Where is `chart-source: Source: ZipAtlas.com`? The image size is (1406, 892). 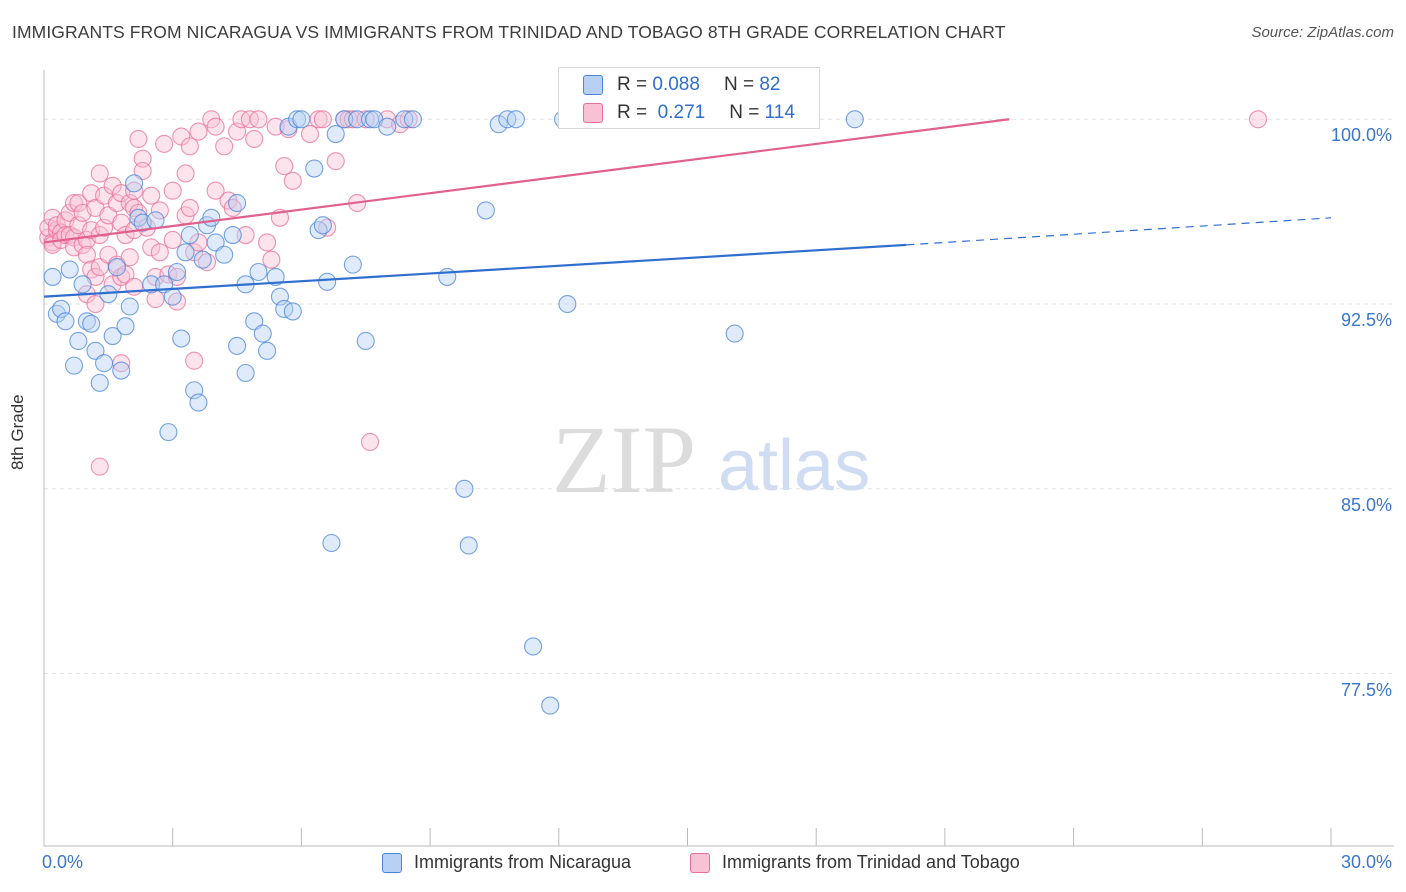
chart-source: Source: ZipAtlas.com is located at coordinates (1322, 32).